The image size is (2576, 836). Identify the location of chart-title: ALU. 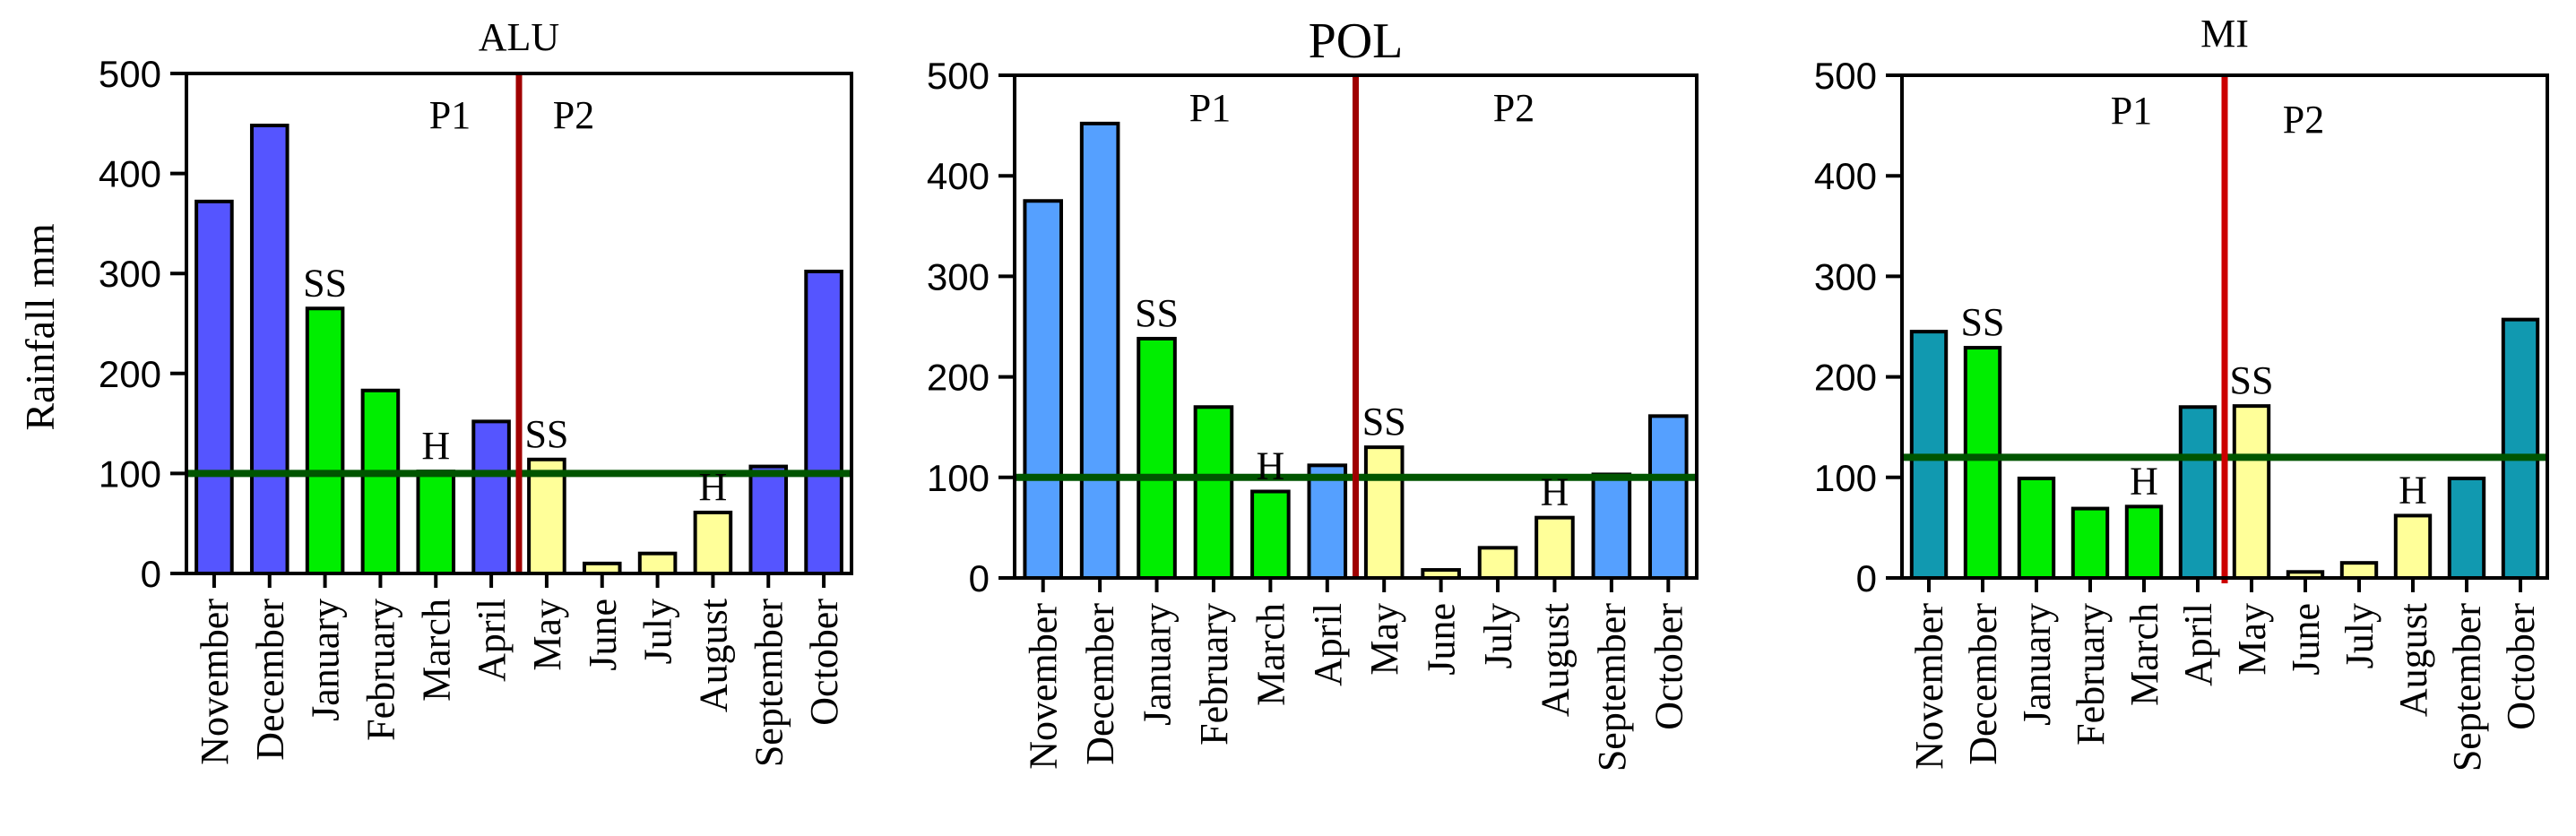
(519, 37).